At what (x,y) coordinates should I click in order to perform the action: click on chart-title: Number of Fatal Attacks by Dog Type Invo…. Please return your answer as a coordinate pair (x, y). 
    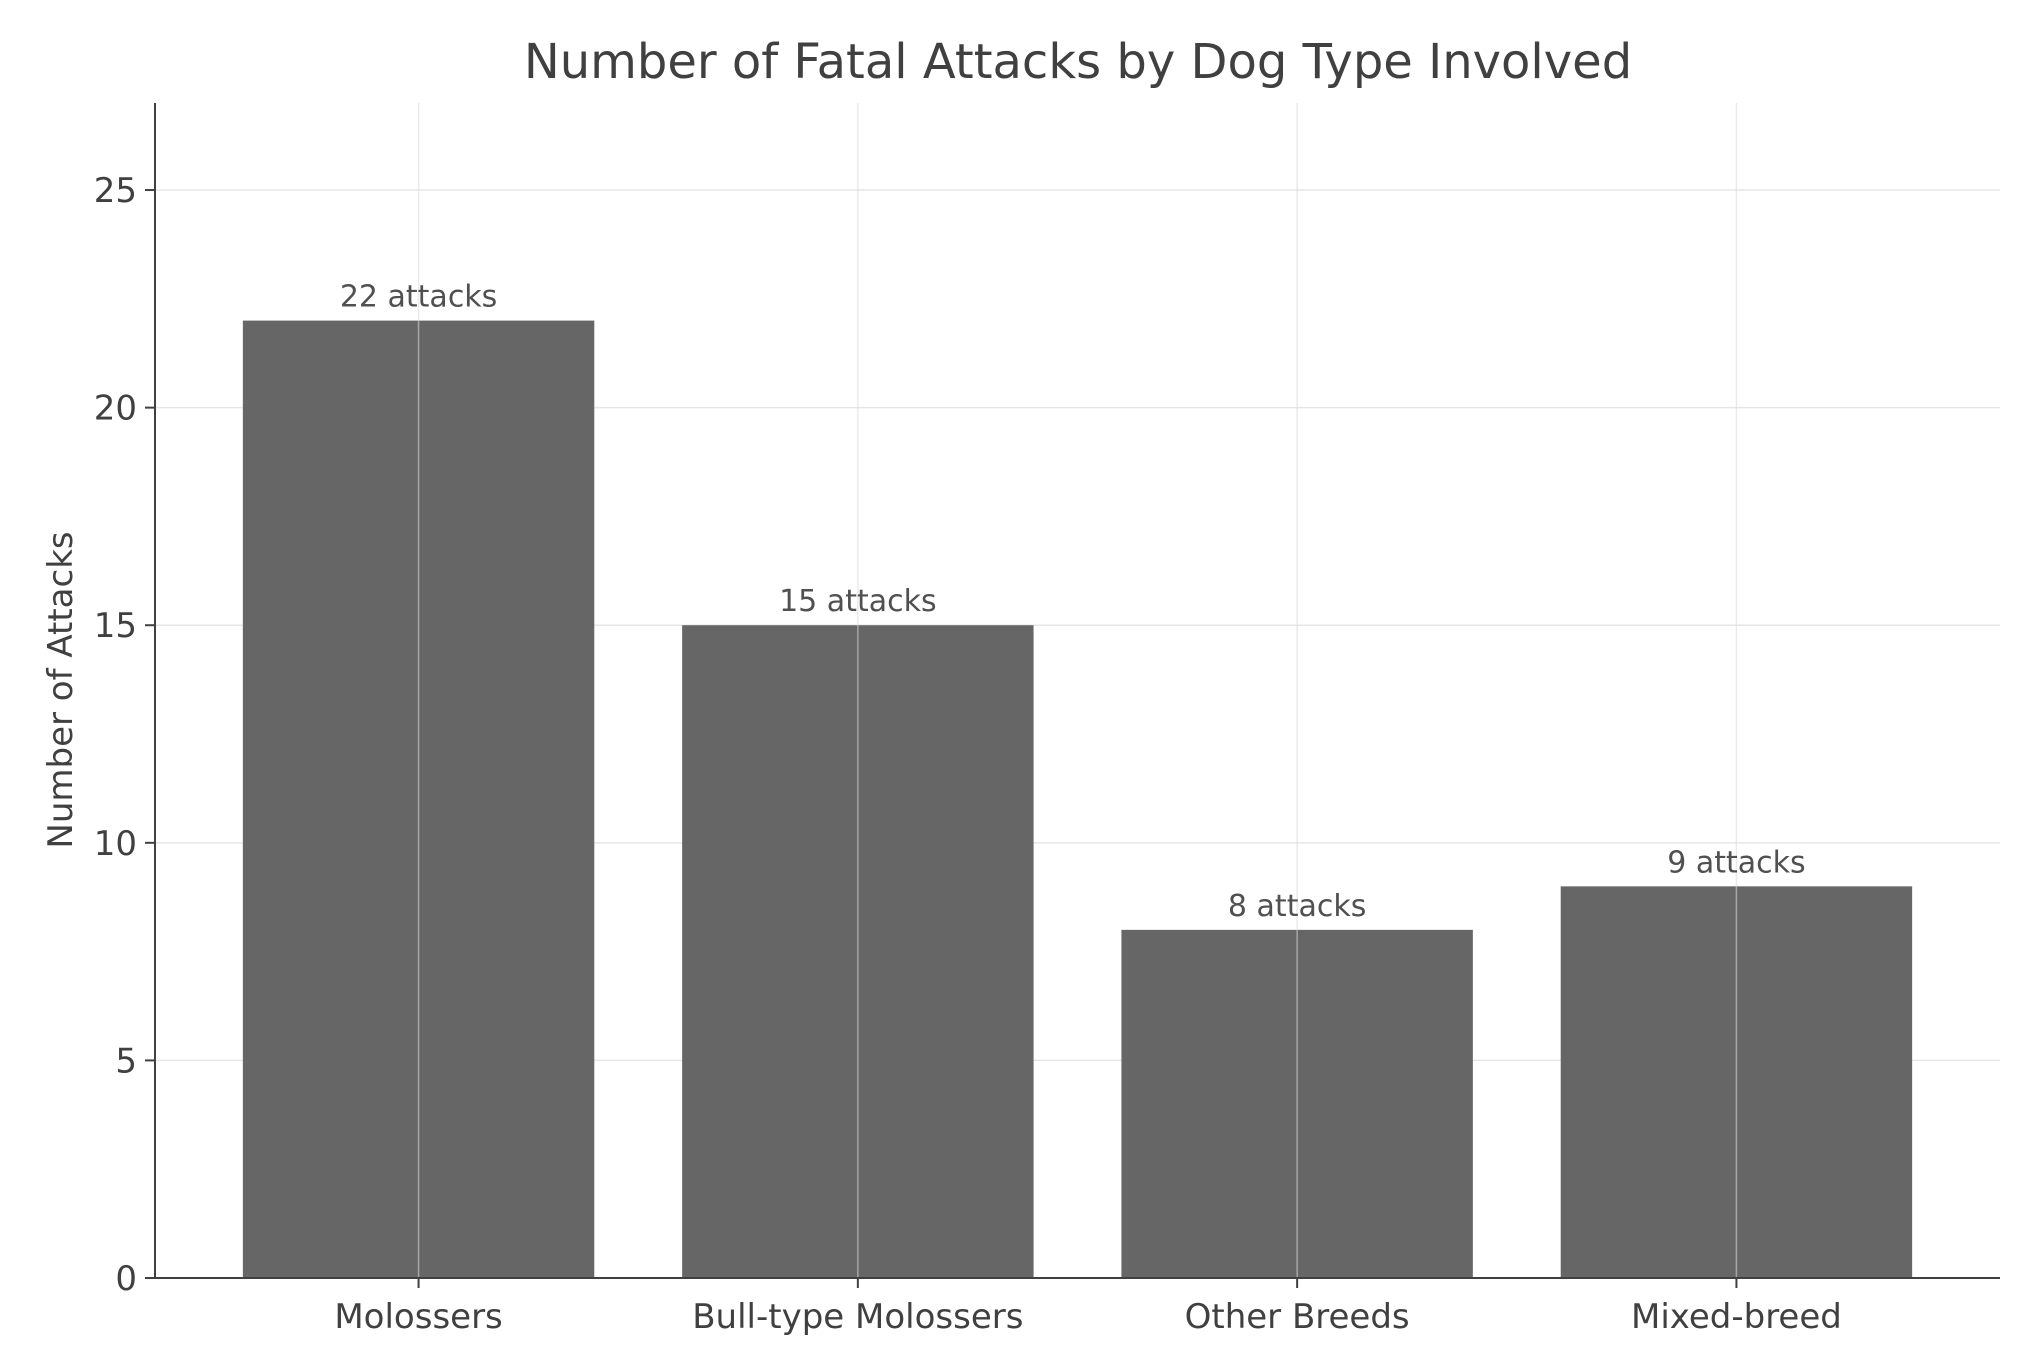
    Looking at the image, I should click on (1078, 62).